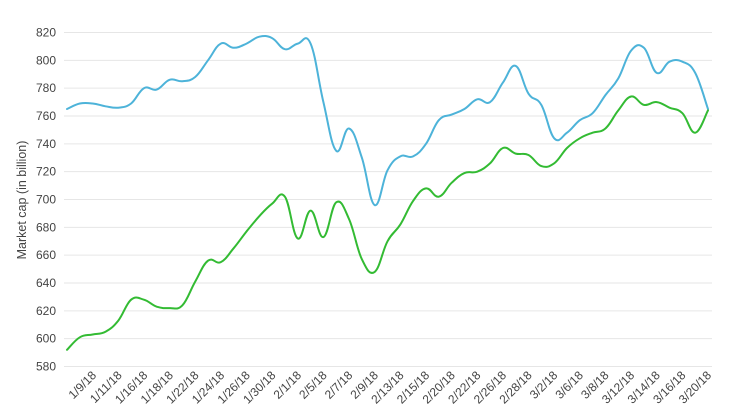 This screenshot has width=736, height=420. Describe the element at coordinates (46, 172) in the screenshot. I see `y-tick-label: 720` at that location.